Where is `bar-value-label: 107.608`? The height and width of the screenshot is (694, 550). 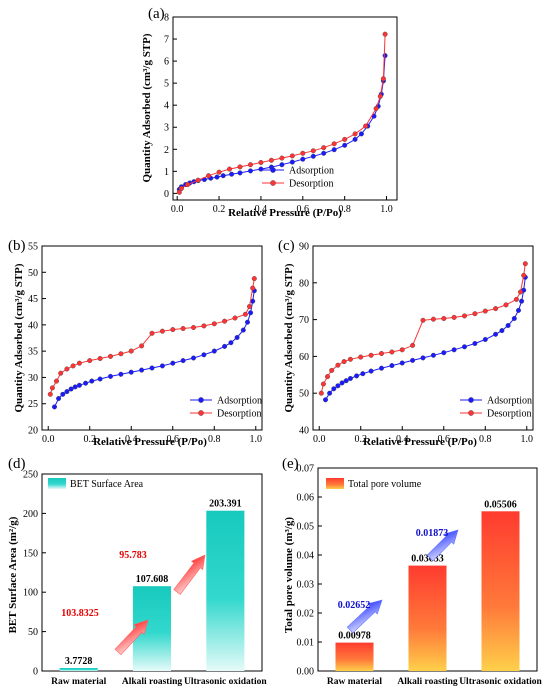
bar-value-label: 107.608 is located at coordinates (152, 579).